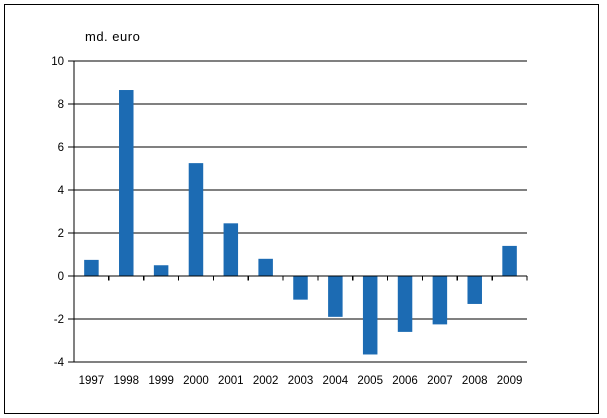 The width and height of the screenshot is (607, 418). Describe the element at coordinates (61, 234) in the screenshot. I see `y-tick-label-2: 2` at that location.